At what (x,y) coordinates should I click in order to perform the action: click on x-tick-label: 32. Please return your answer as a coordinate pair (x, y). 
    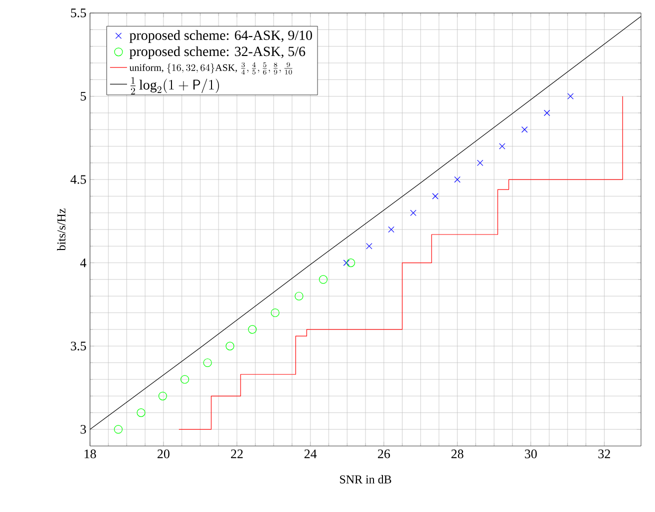
    Looking at the image, I should click on (604, 454).